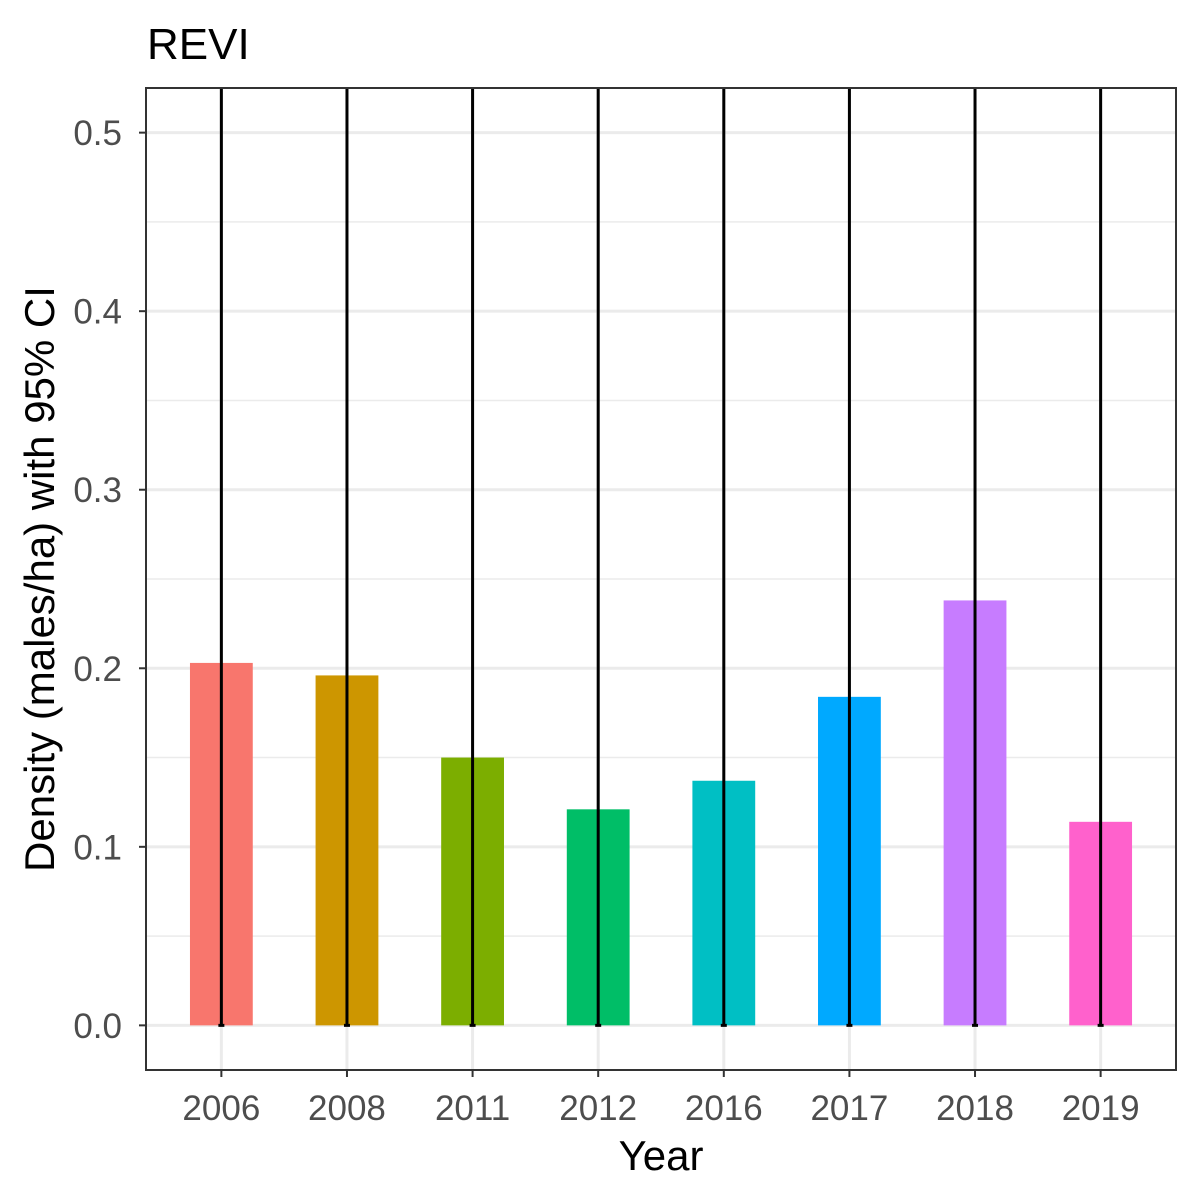 The width and height of the screenshot is (1200, 1200). Describe the element at coordinates (724, 1108) in the screenshot. I see `x-tick-label: 2016` at that location.